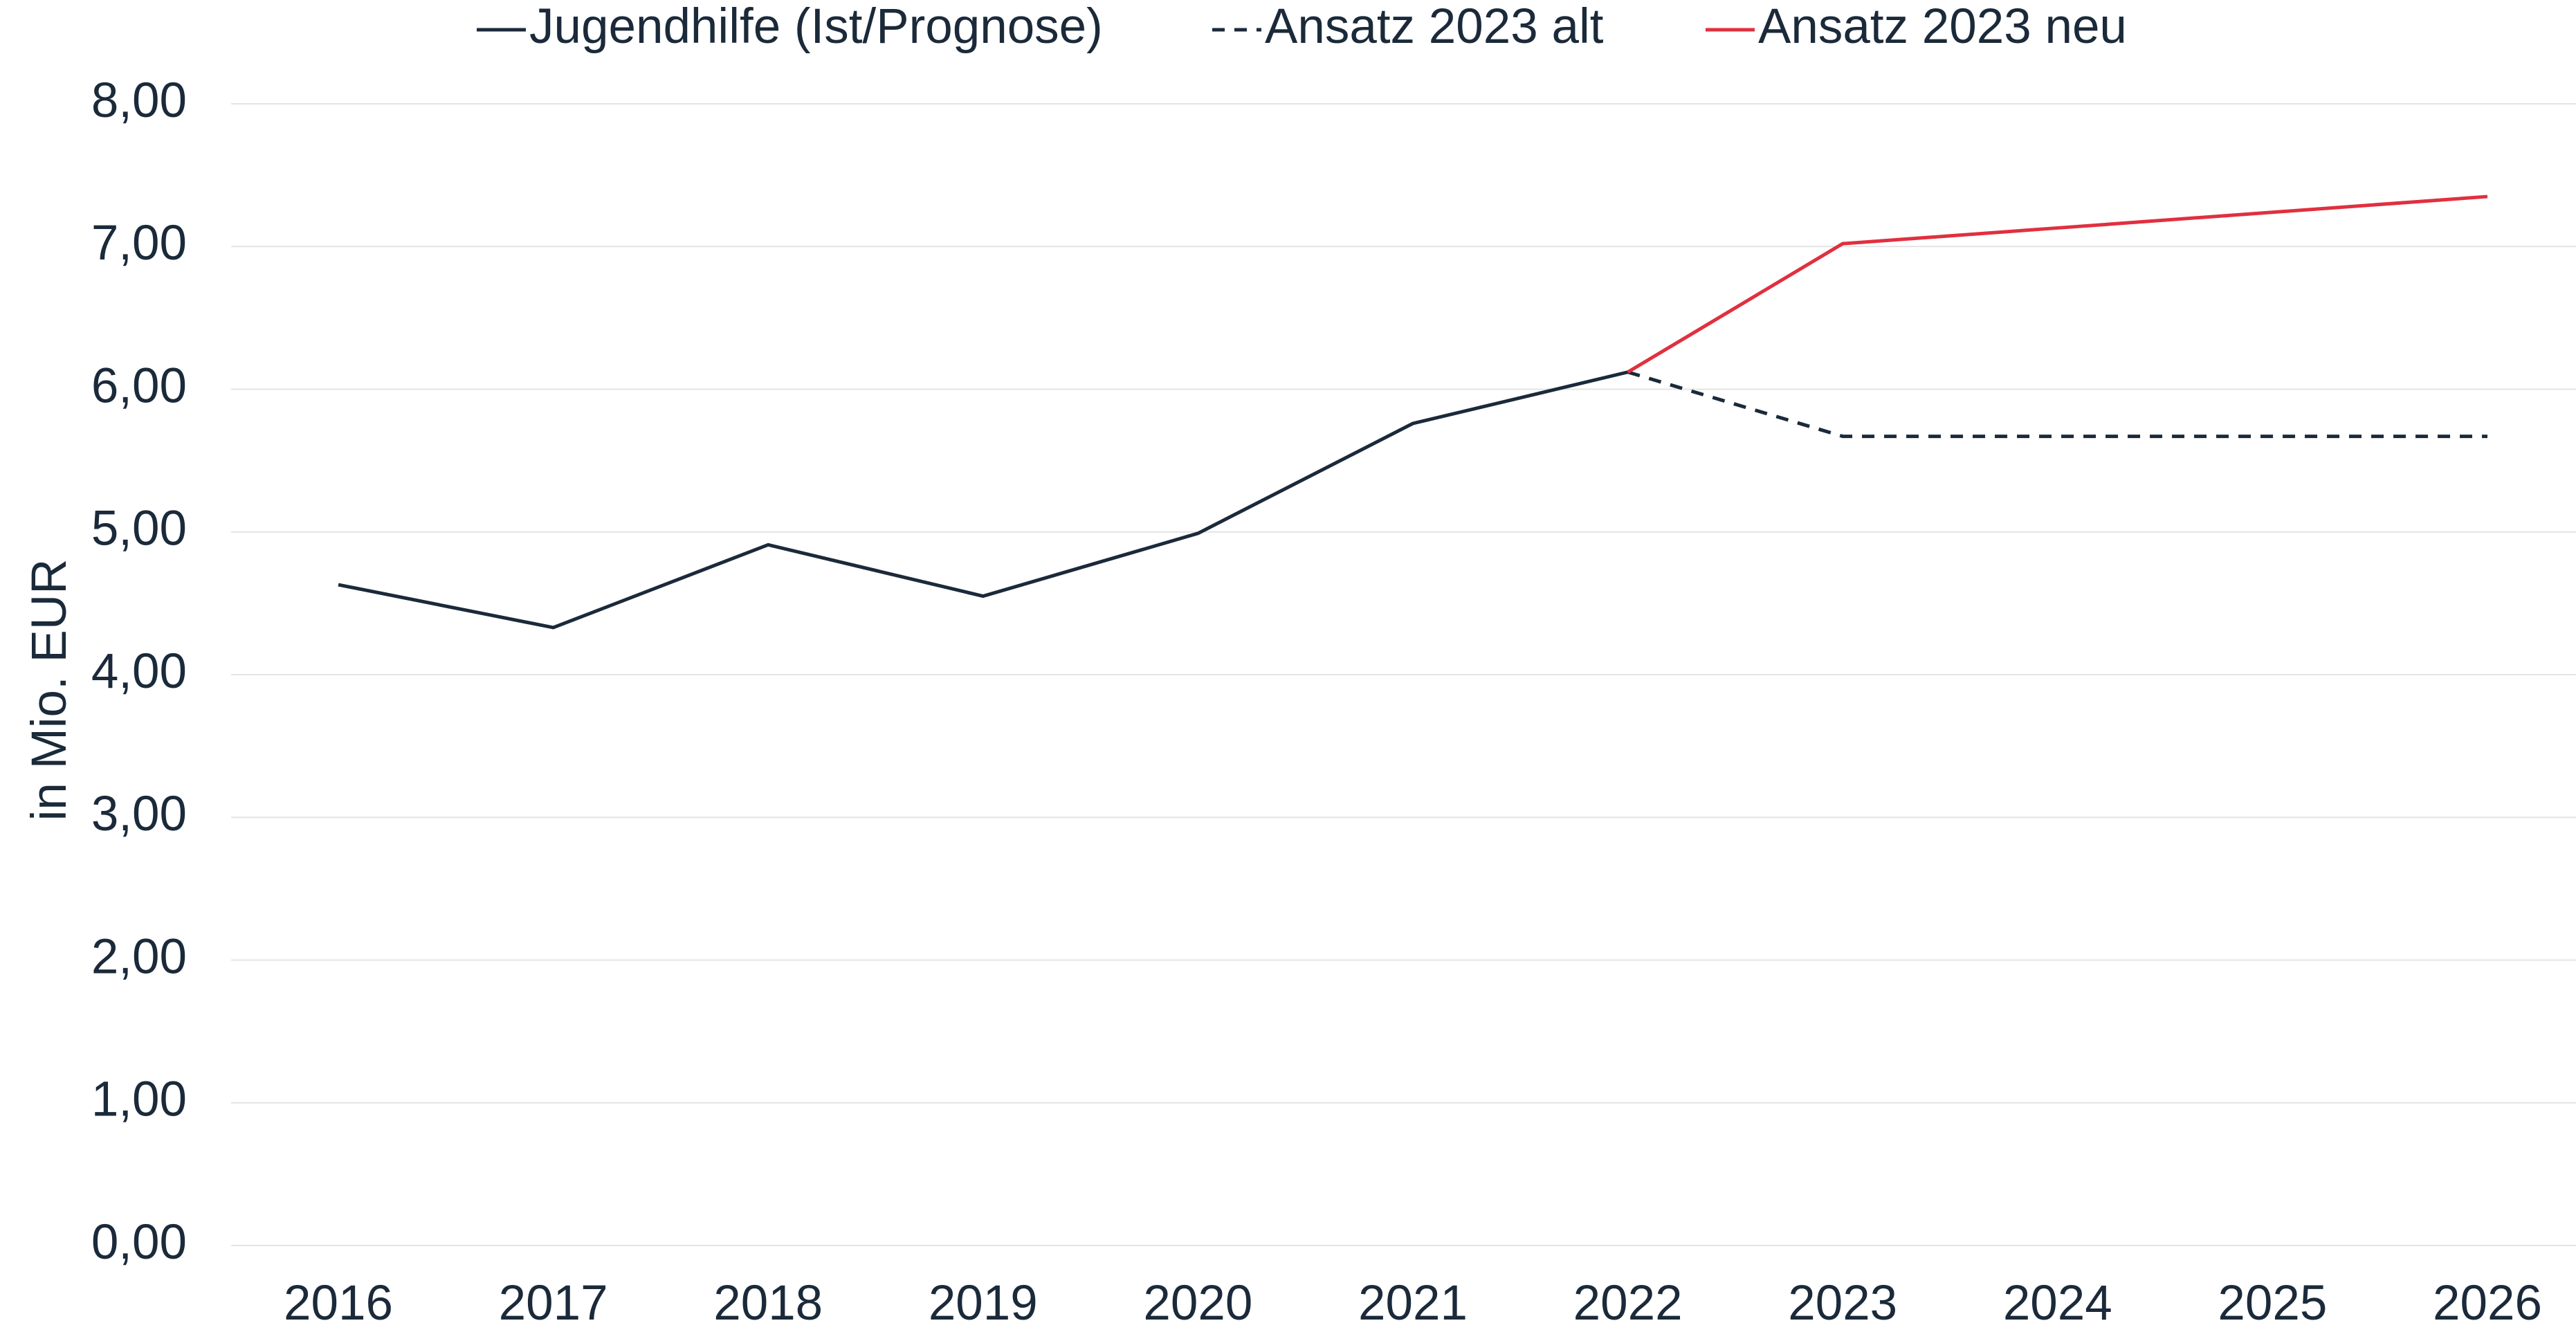  Describe the element at coordinates (816, 27) in the screenshot. I see `legend-label: Jugendhilfe (Ist/Prognose)` at that location.